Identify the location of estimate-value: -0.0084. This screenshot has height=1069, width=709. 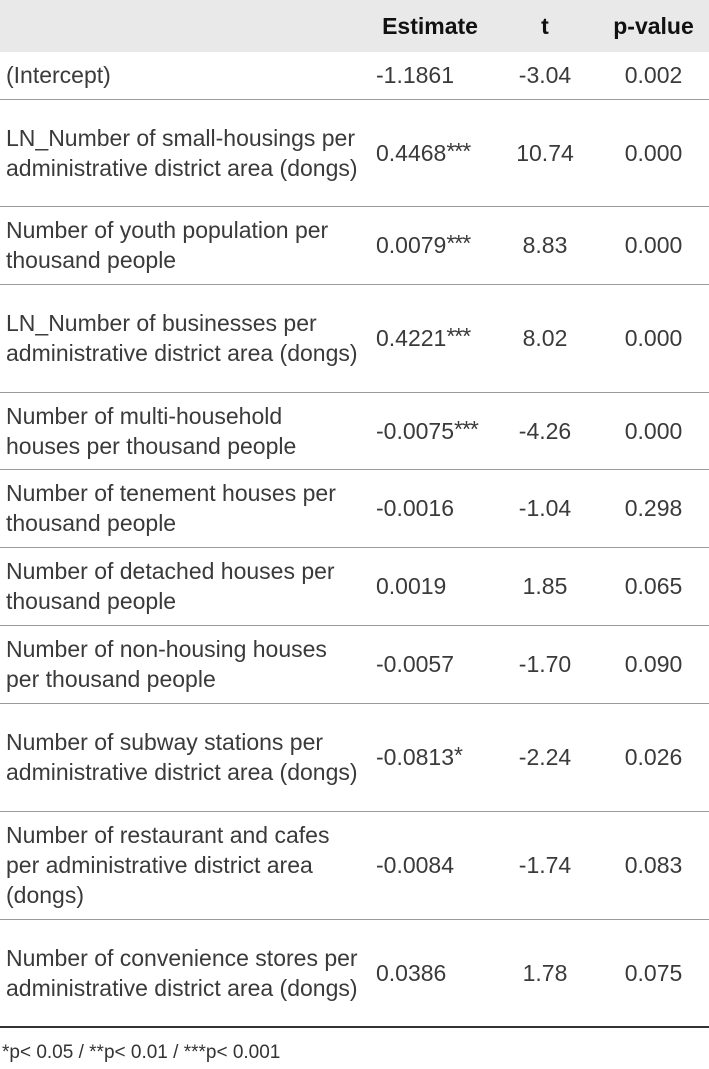
(415, 865).